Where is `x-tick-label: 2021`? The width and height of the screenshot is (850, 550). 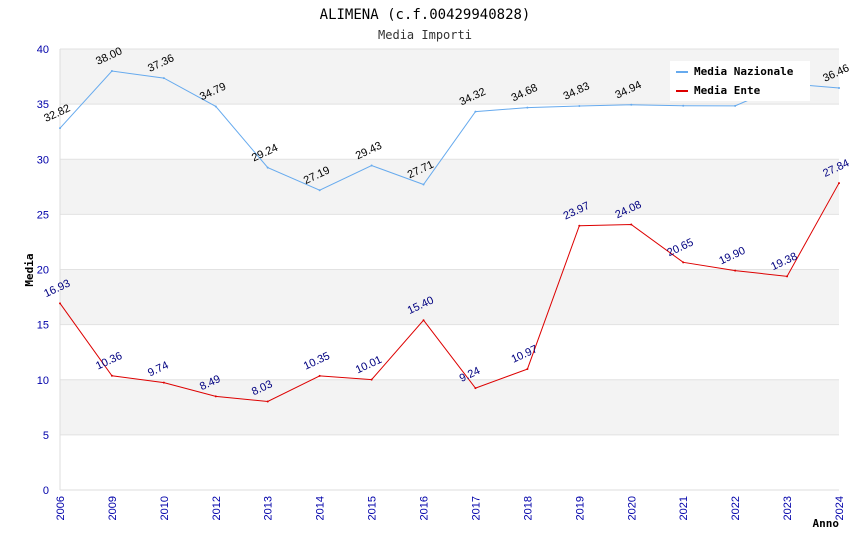
x-tick-label: 2021 is located at coordinates (684, 508).